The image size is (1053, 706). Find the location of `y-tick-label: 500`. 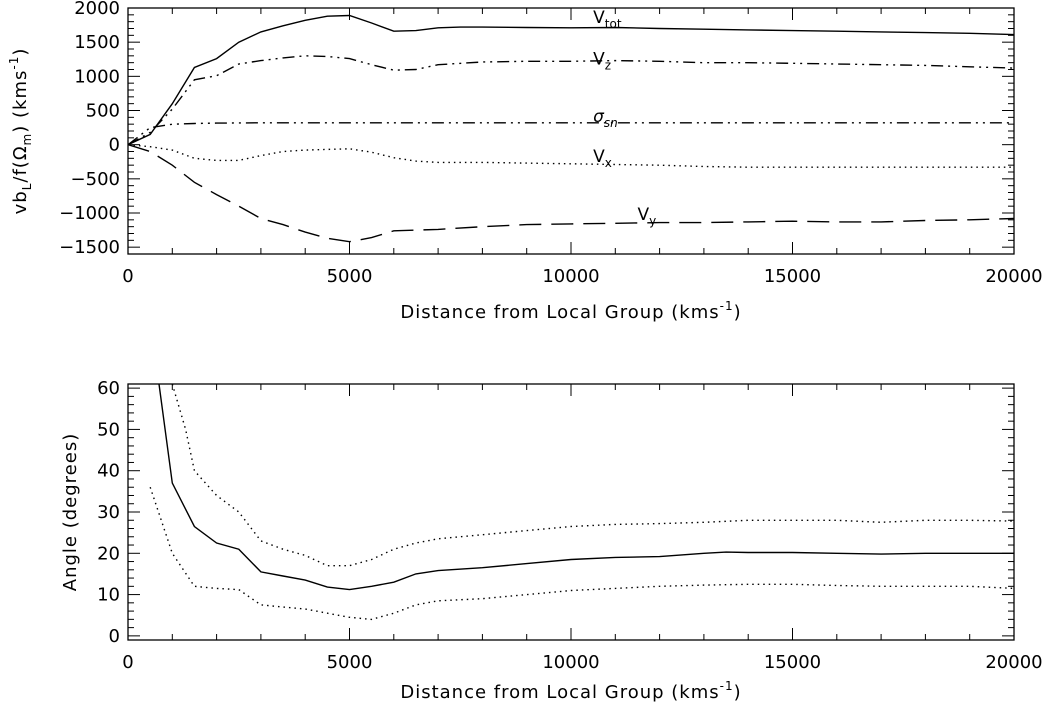

y-tick-label: 500 is located at coordinates (103, 111).